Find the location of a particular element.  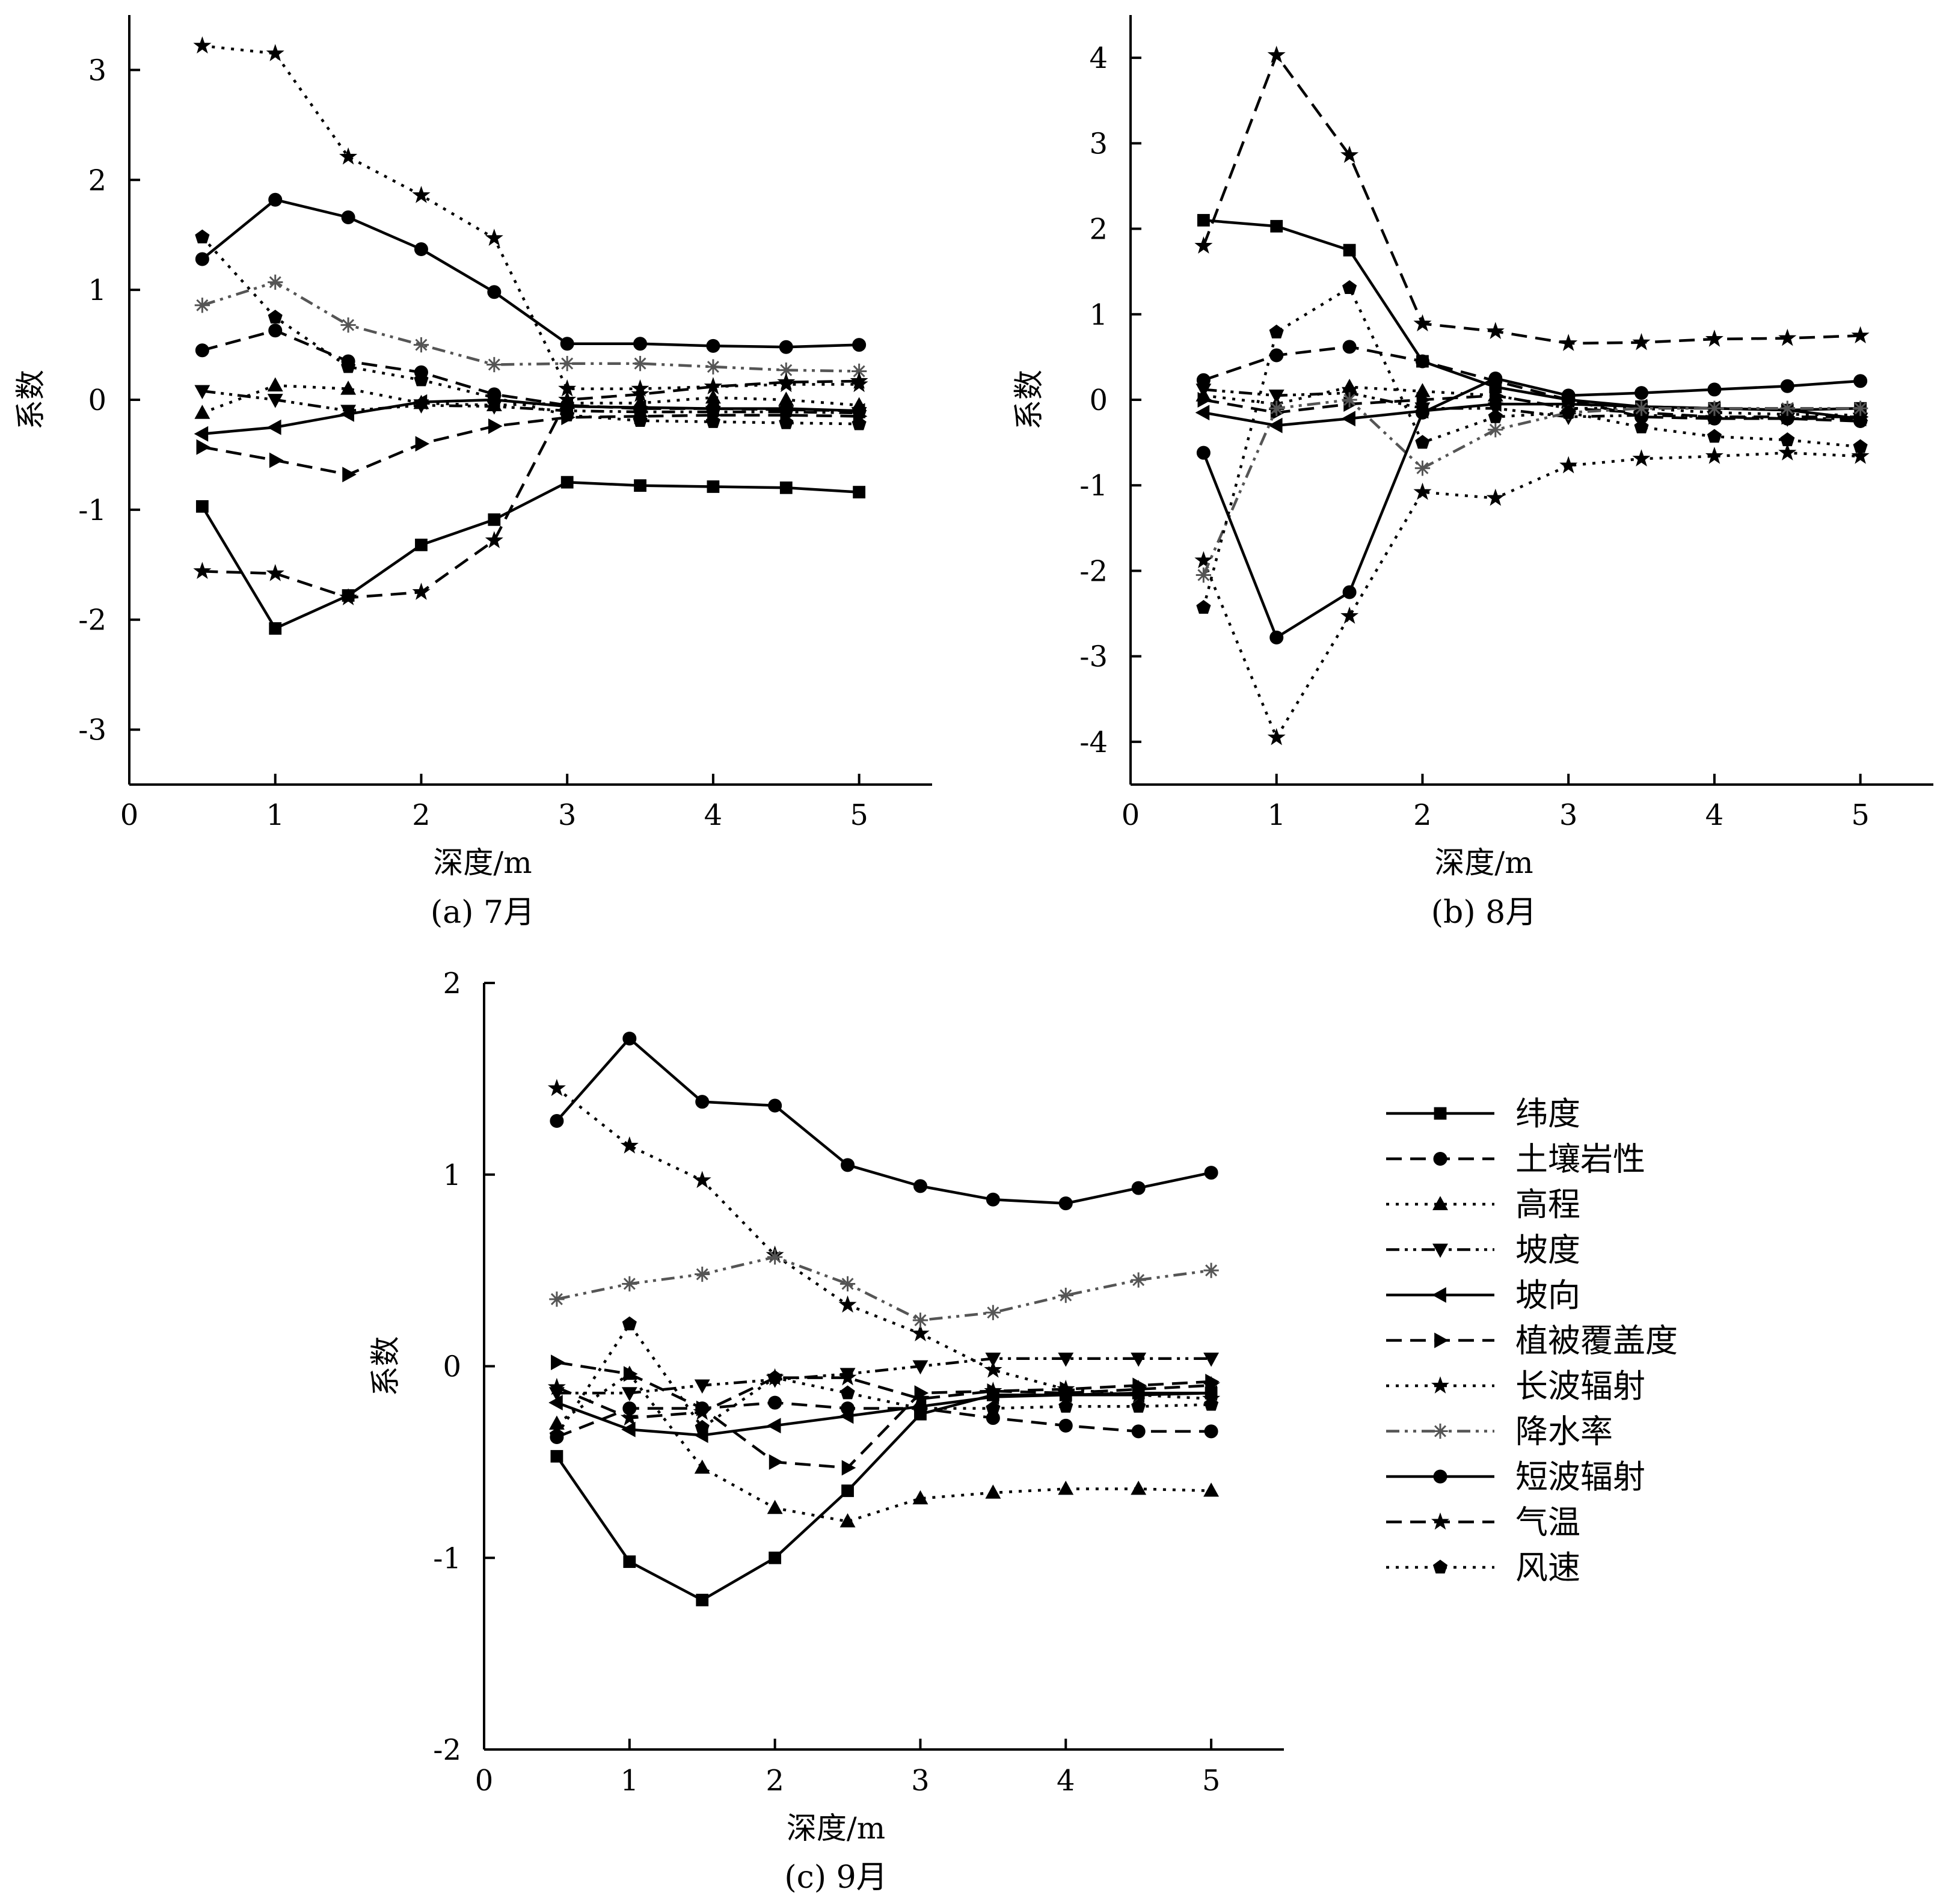

legend-marker-square is located at coordinates (1441, 1113).